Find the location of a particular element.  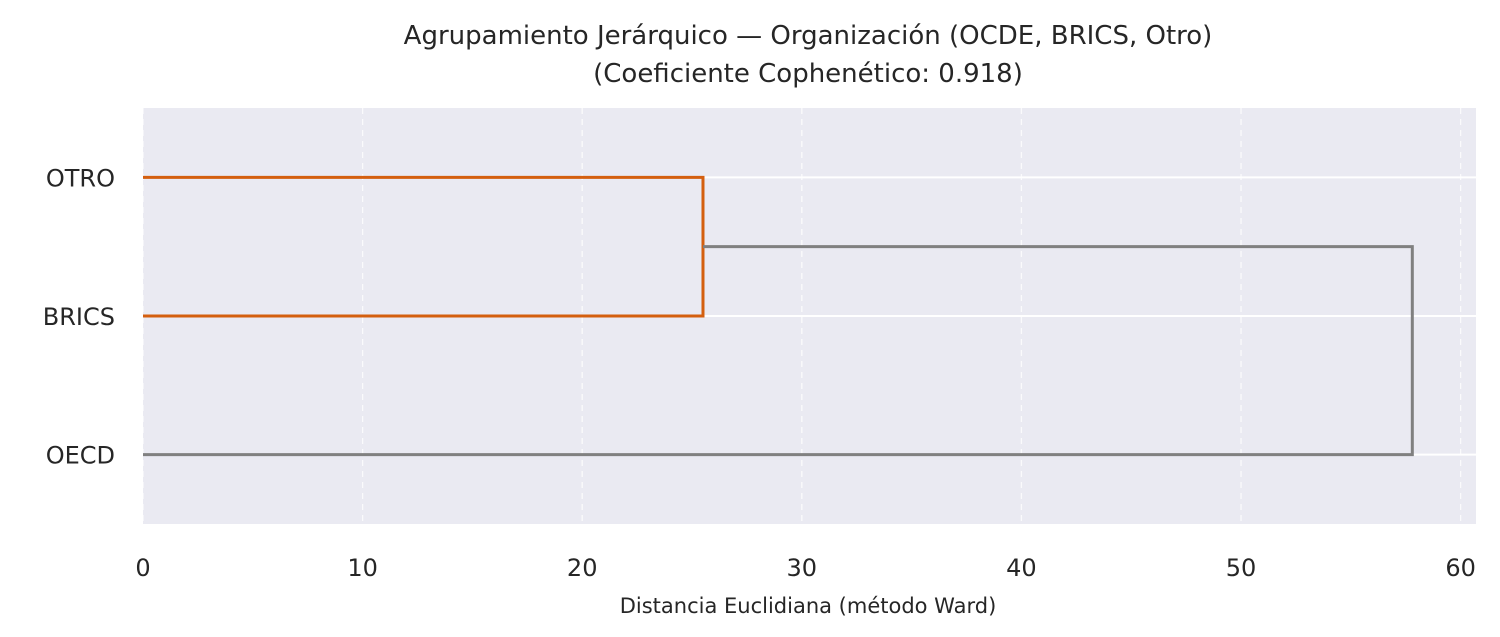

x-tick-label: 60 is located at coordinates (1460, 568).